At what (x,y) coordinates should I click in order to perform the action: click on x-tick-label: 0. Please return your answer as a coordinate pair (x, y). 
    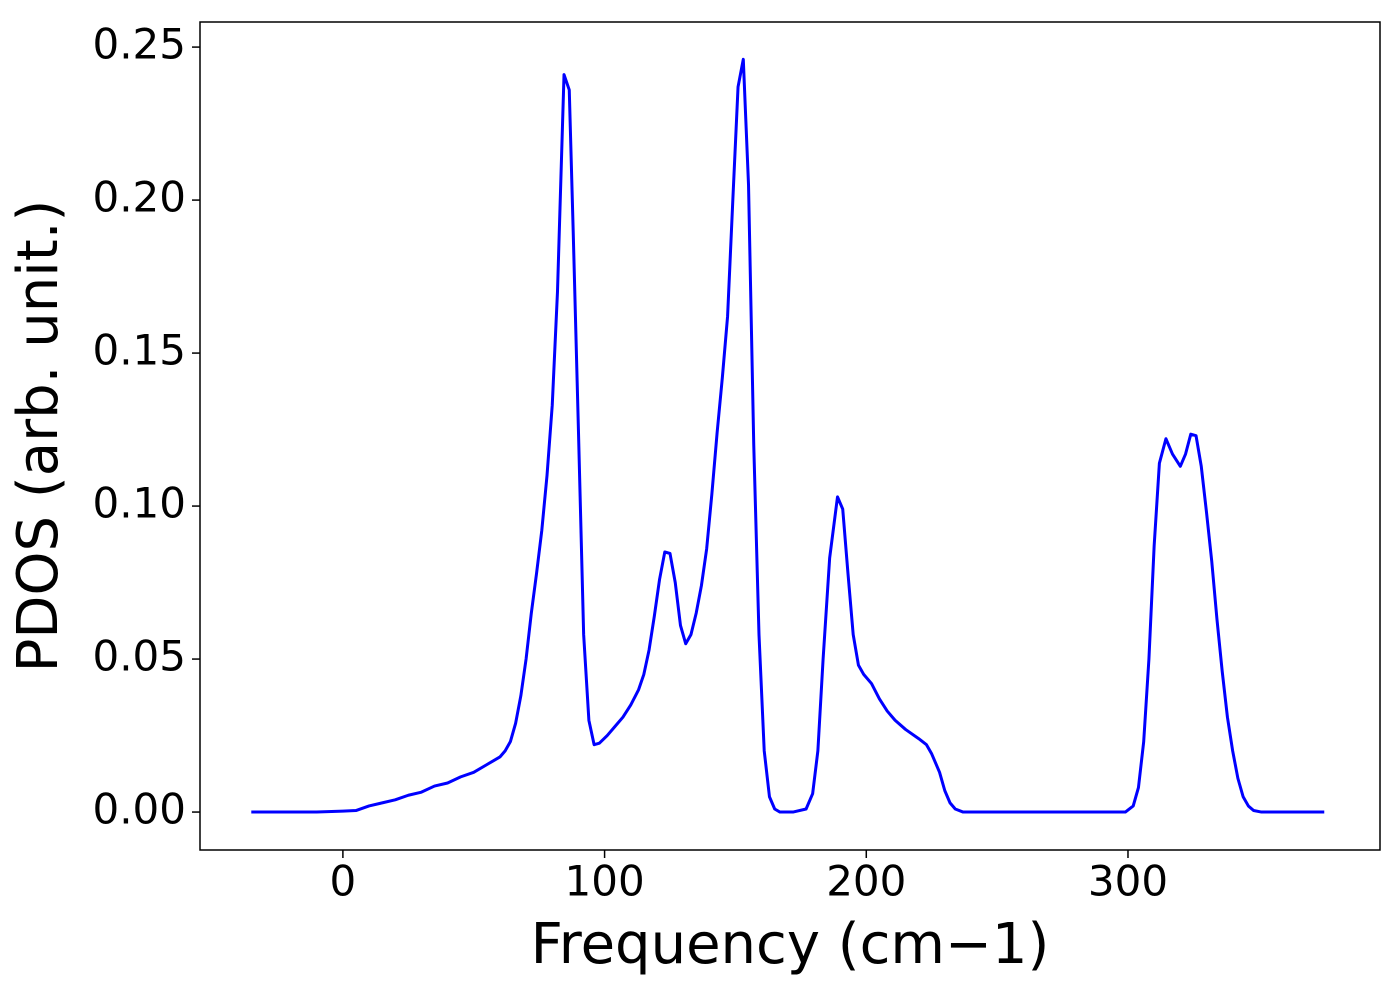
    Looking at the image, I should click on (343, 881).